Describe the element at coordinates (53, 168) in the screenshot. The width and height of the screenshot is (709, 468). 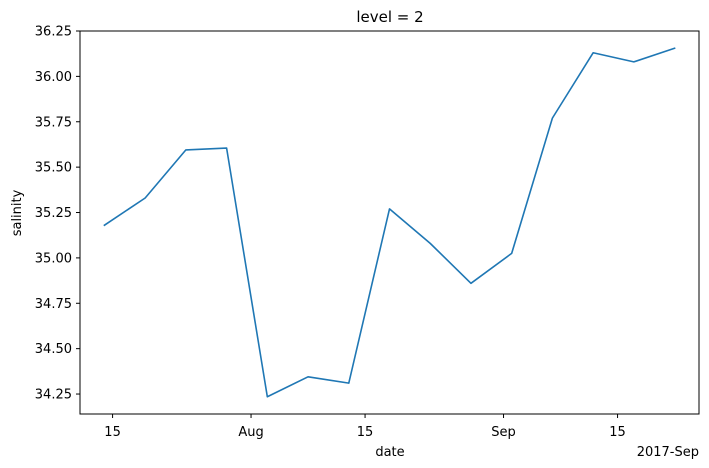
I see `y-tick-label: 35.50` at that location.